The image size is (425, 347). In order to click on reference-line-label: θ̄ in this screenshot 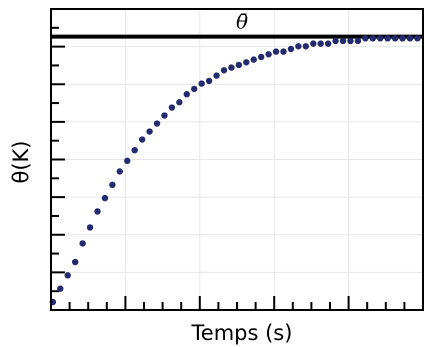, I will do `click(242, 22)`.